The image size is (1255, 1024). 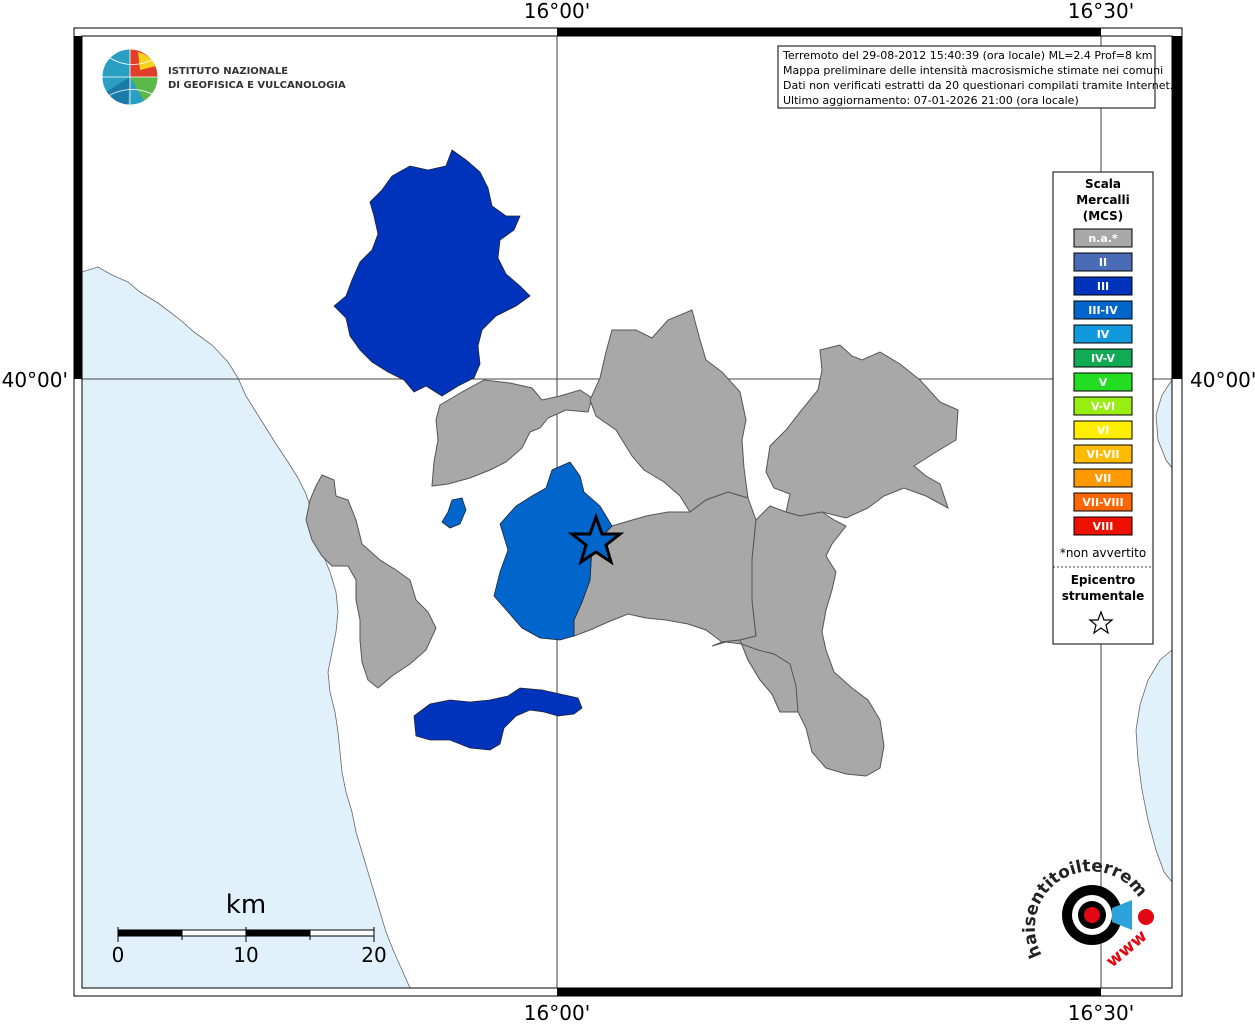 I want to click on lon-label-top-left: 16°00', so click(x=557, y=11).